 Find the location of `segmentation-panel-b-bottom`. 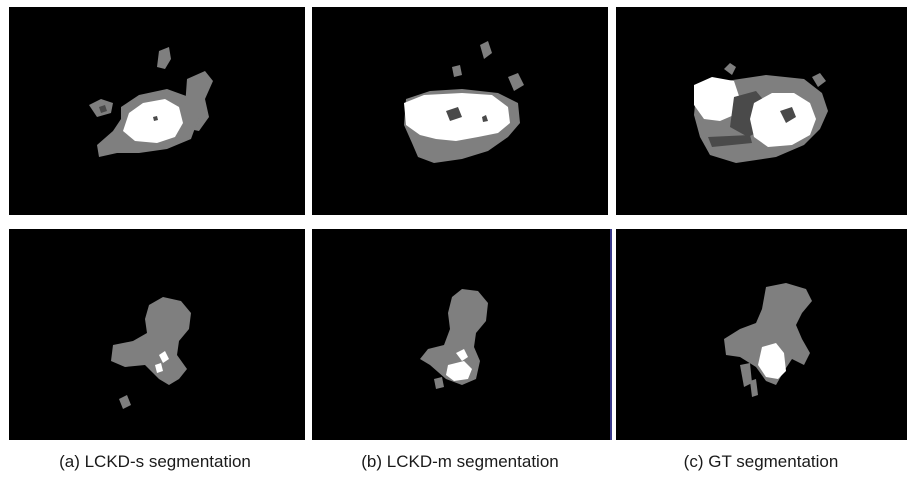

segmentation-panel-b-bottom is located at coordinates (462, 334).